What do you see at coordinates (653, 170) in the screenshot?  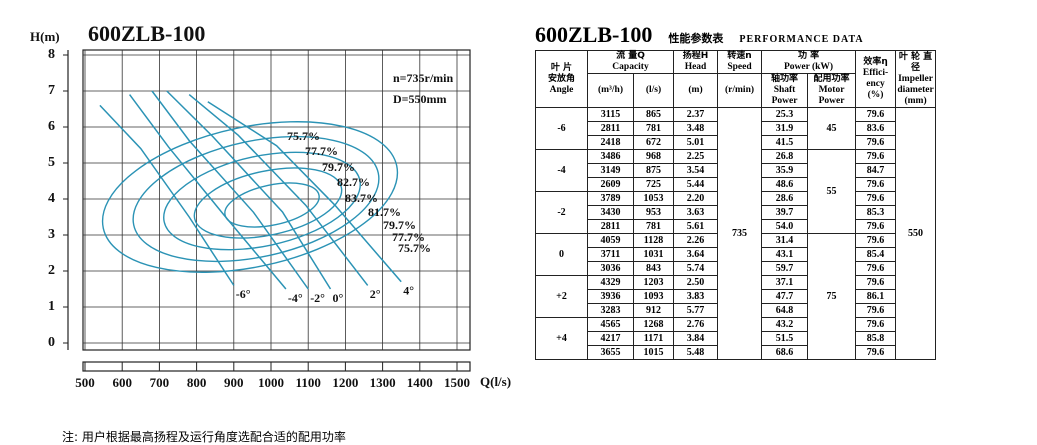 I see `table-cell: 875` at bounding box center [653, 170].